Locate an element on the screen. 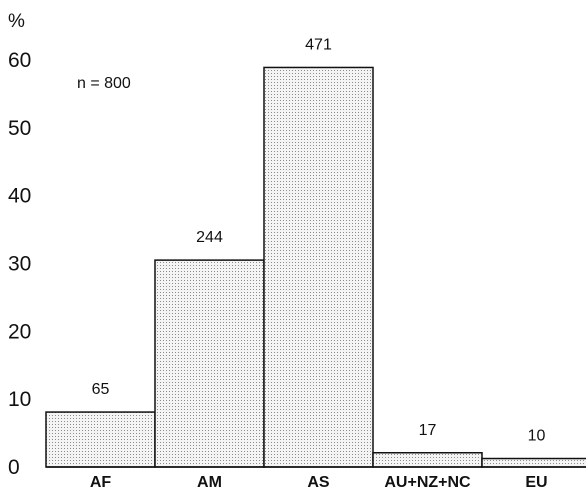 This screenshot has height=492, width=586. x-tick-label: AU+NZ+NC is located at coordinates (427, 482).